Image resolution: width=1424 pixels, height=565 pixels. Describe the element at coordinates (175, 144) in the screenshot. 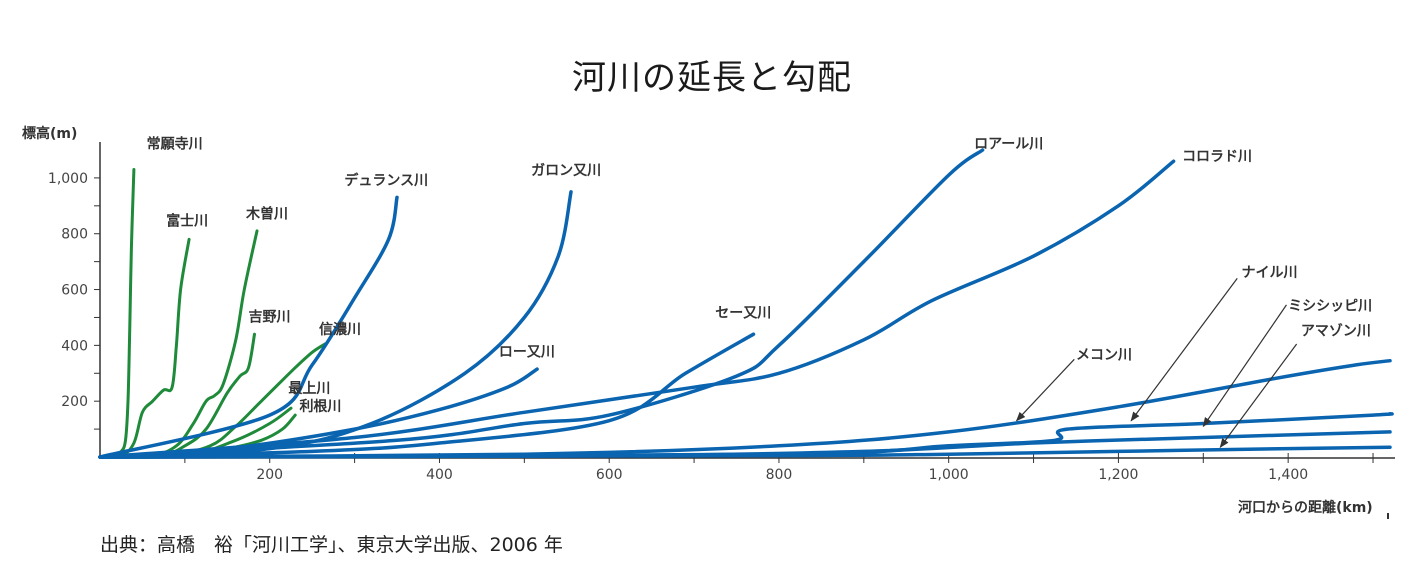

I see `series-label-0: 常願寺川` at that location.